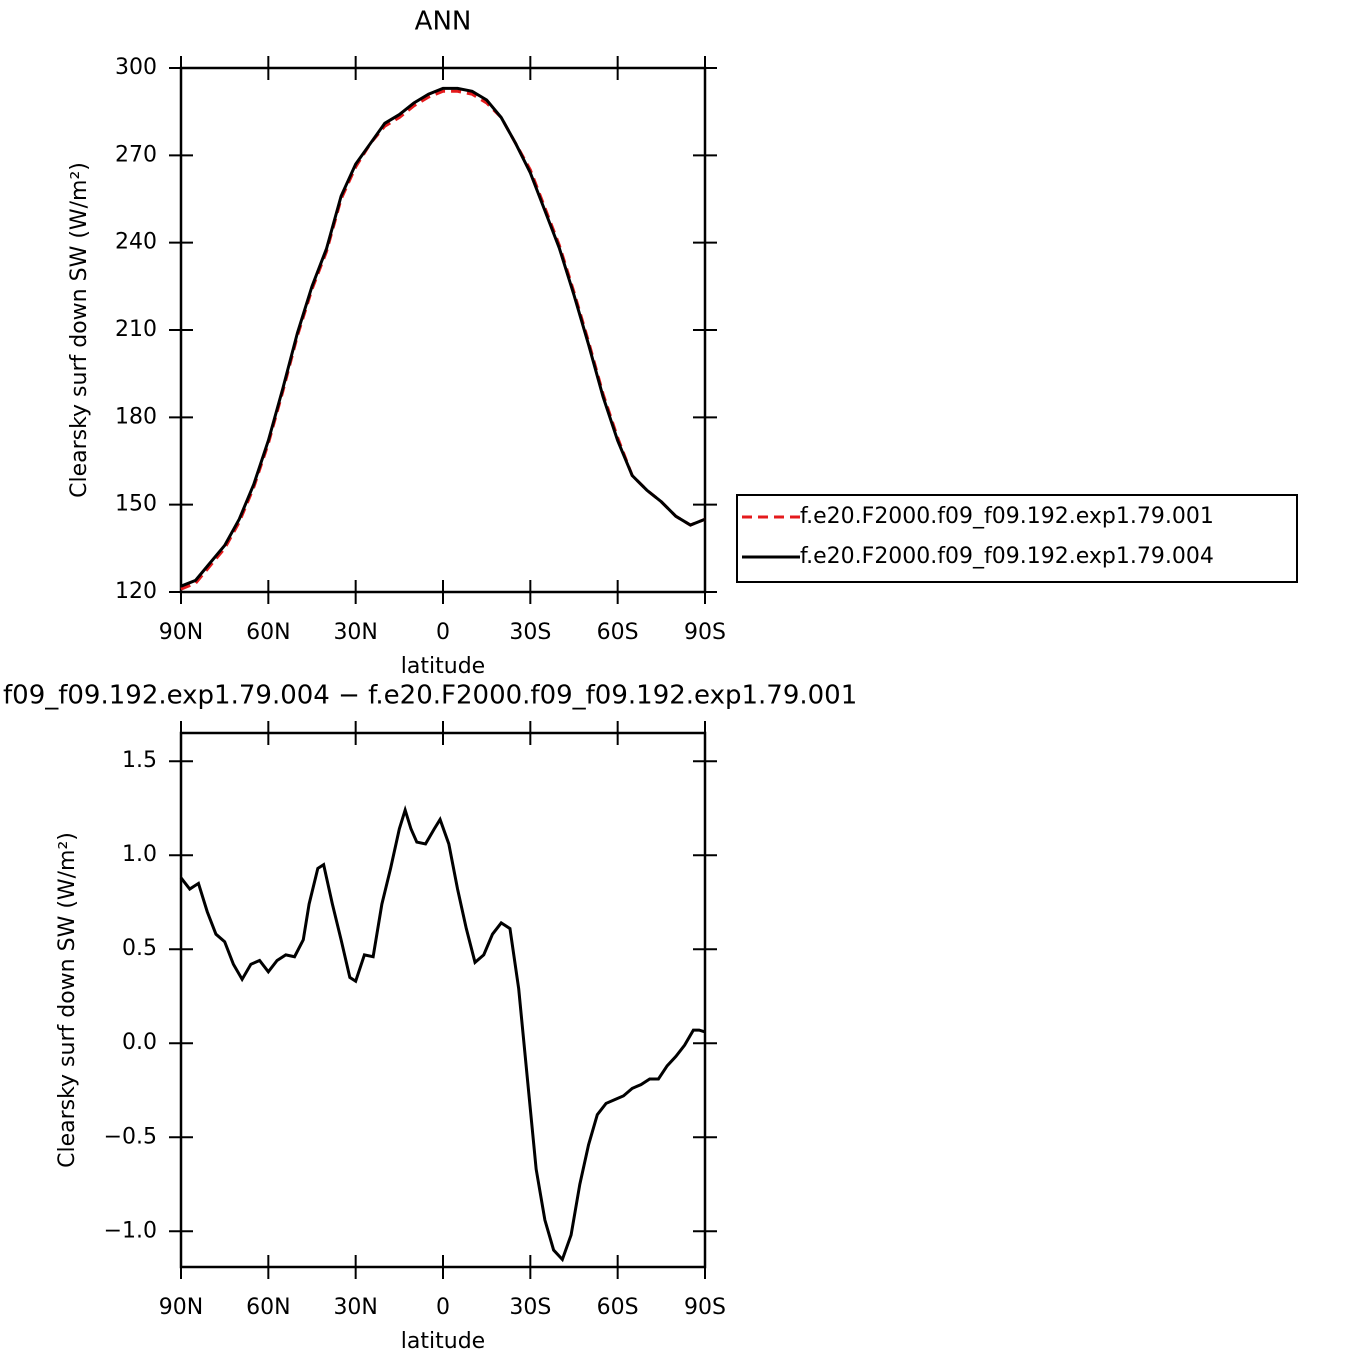  What do you see at coordinates (136, 504) in the screenshot?
I see `y-tick-label: 150` at bounding box center [136, 504].